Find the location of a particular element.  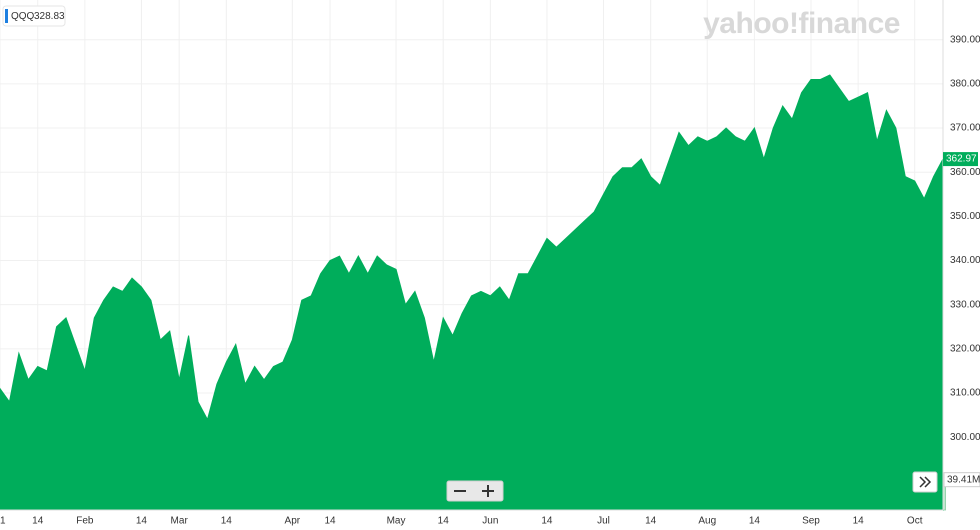

last-price-tag is located at coordinates (960, 159).